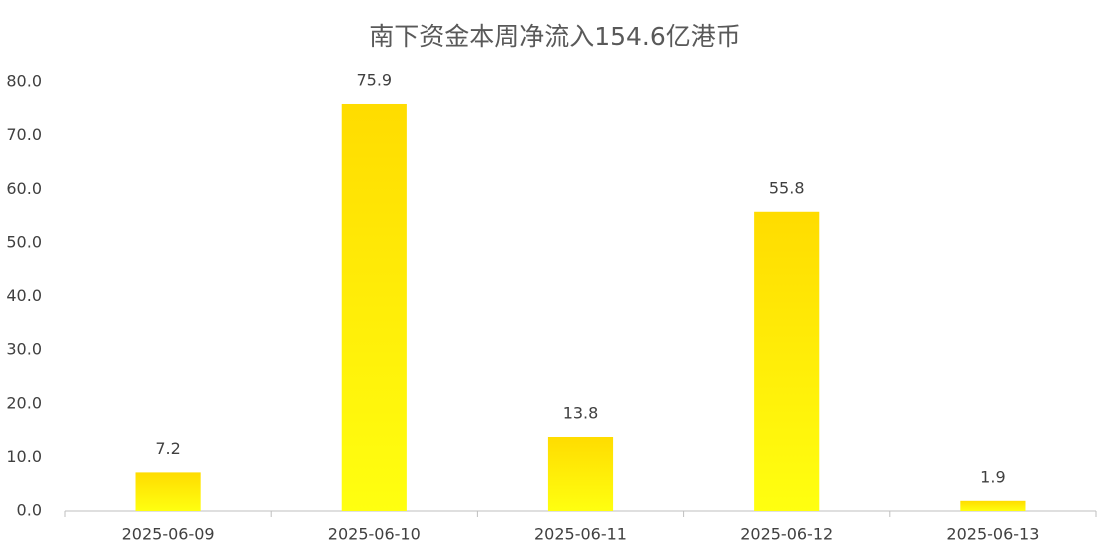 The height and width of the screenshot is (556, 1111). What do you see at coordinates (24, 402) in the screenshot?
I see `y-tick-label: 20.0` at bounding box center [24, 402].